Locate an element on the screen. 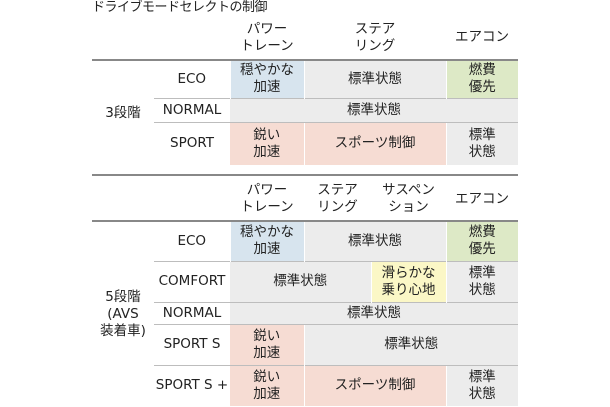  cell-sport-s-powertrain: 鋭い 加速 is located at coordinates (267, 344).